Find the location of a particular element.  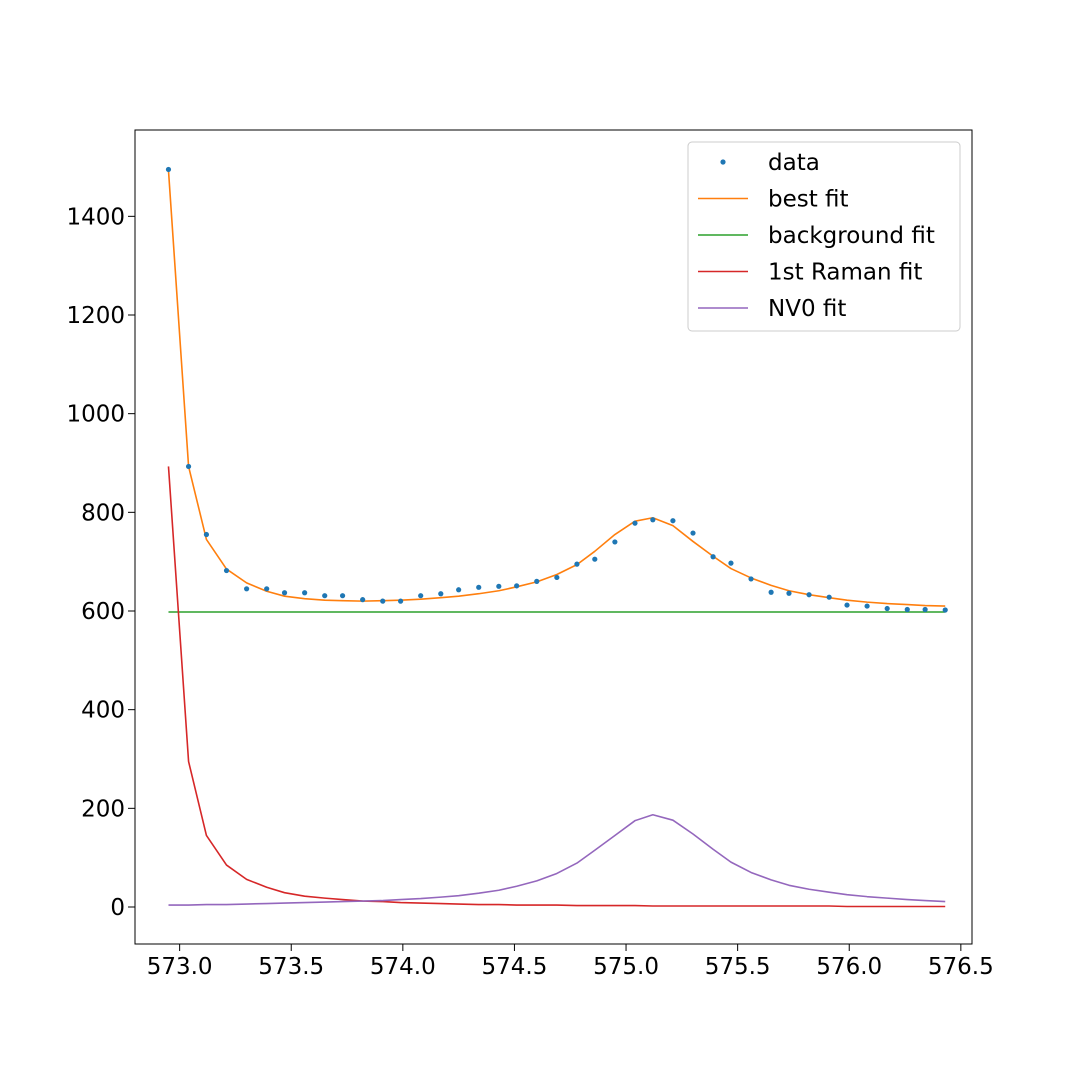

y-tick-label: 1200 is located at coordinates (95, 316).